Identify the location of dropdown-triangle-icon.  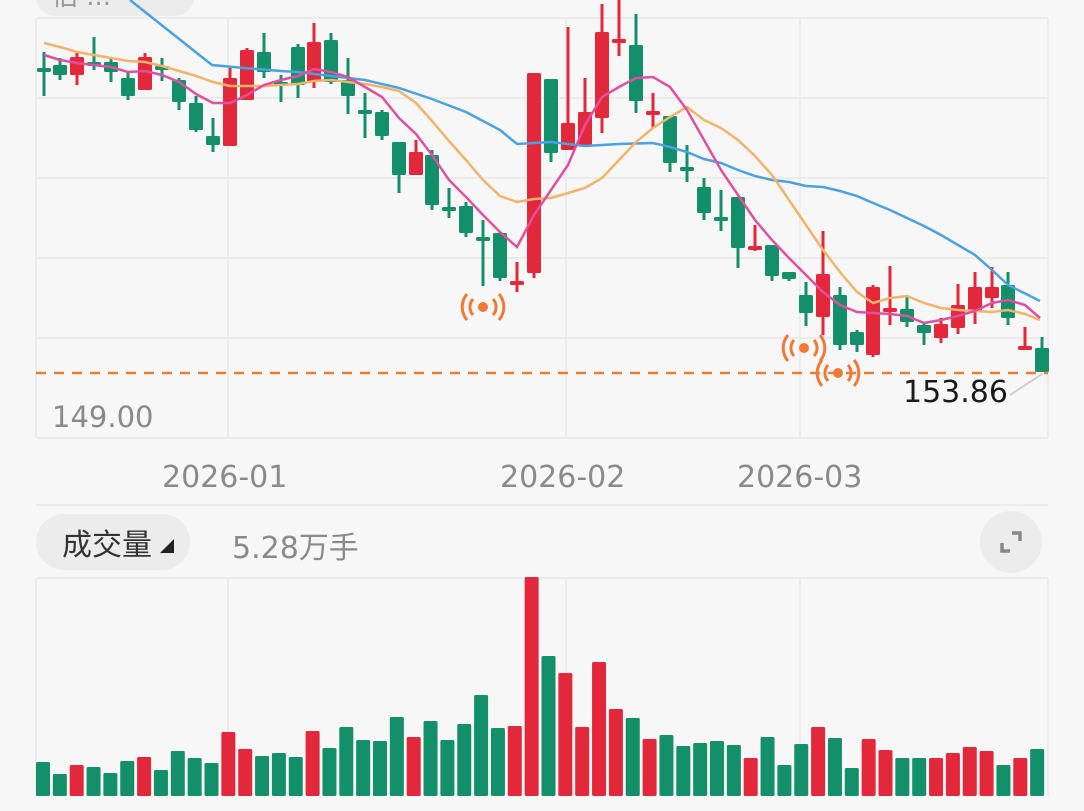
(167, 546).